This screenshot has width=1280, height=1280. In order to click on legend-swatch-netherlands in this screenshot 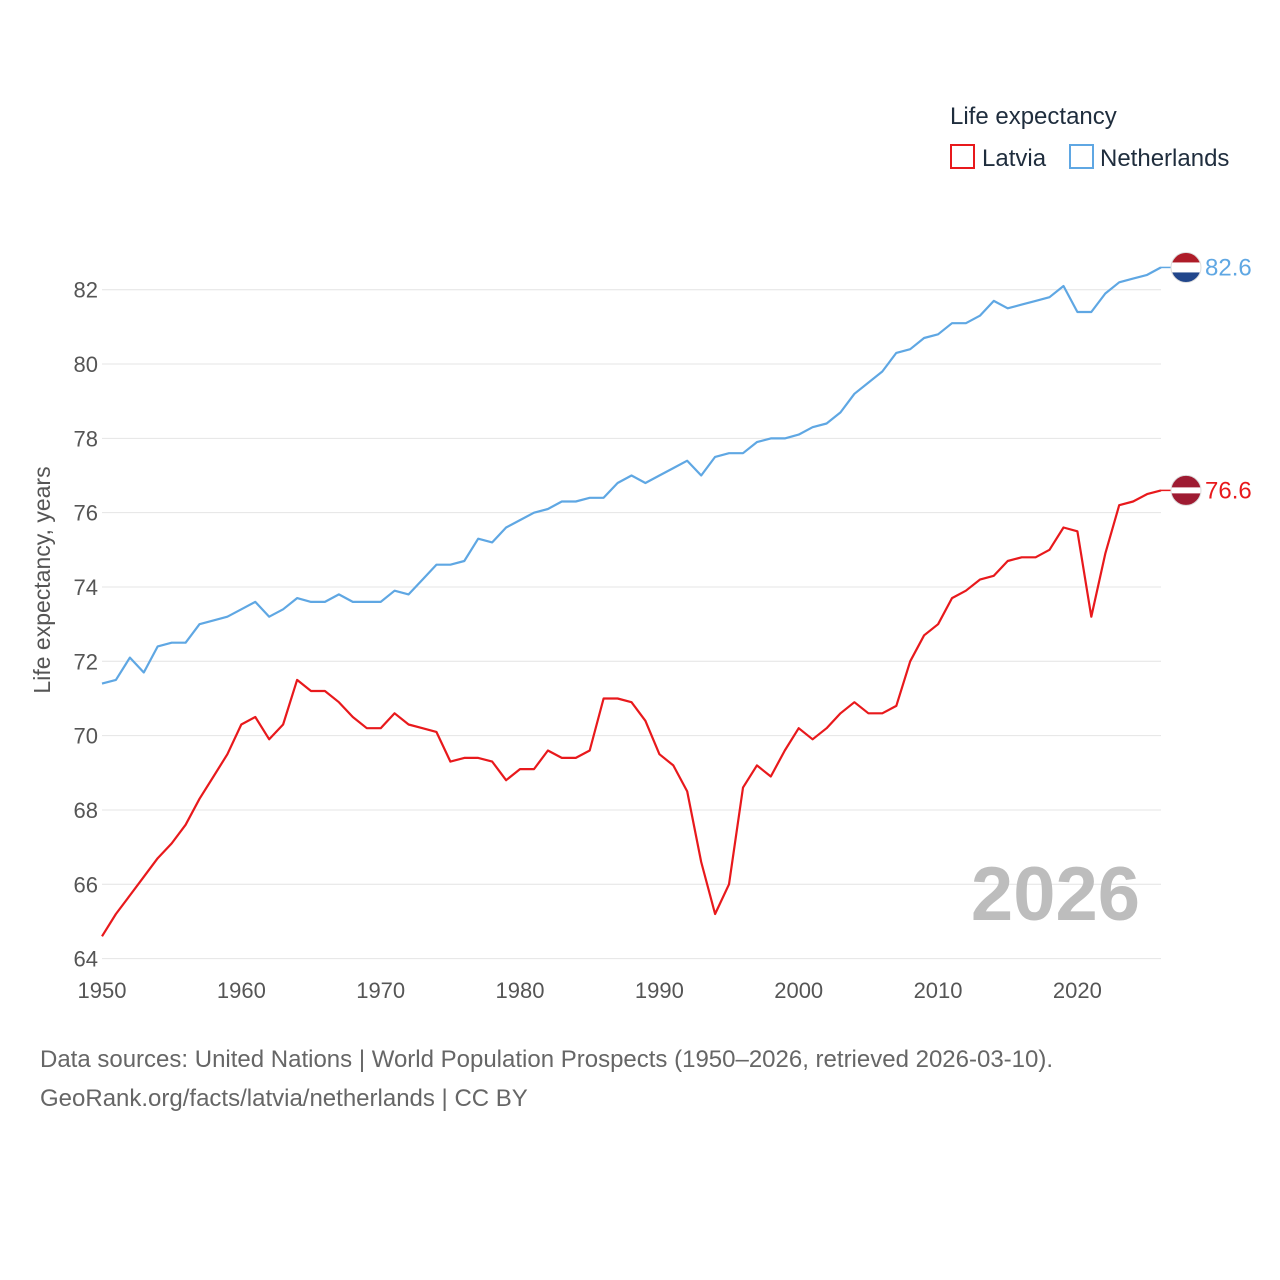, I will do `click(1081, 156)`.